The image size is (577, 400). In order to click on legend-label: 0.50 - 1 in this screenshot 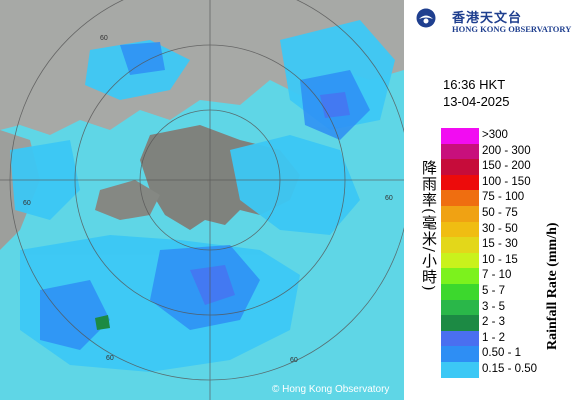, I will do `click(501, 353)`.